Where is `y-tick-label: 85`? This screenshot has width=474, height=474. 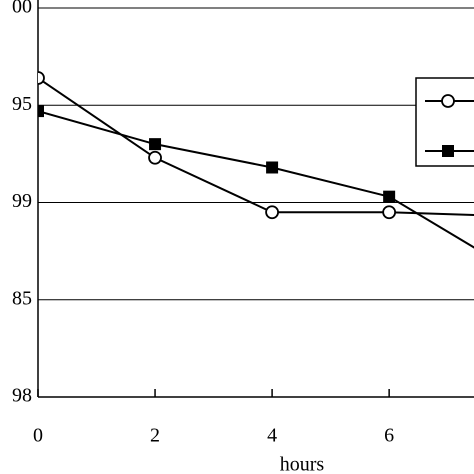
y-tick-label: 85 is located at coordinates (22, 298).